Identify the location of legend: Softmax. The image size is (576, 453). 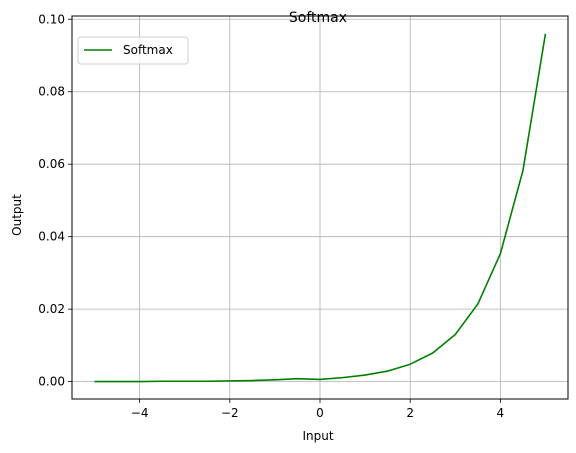
(133, 50).